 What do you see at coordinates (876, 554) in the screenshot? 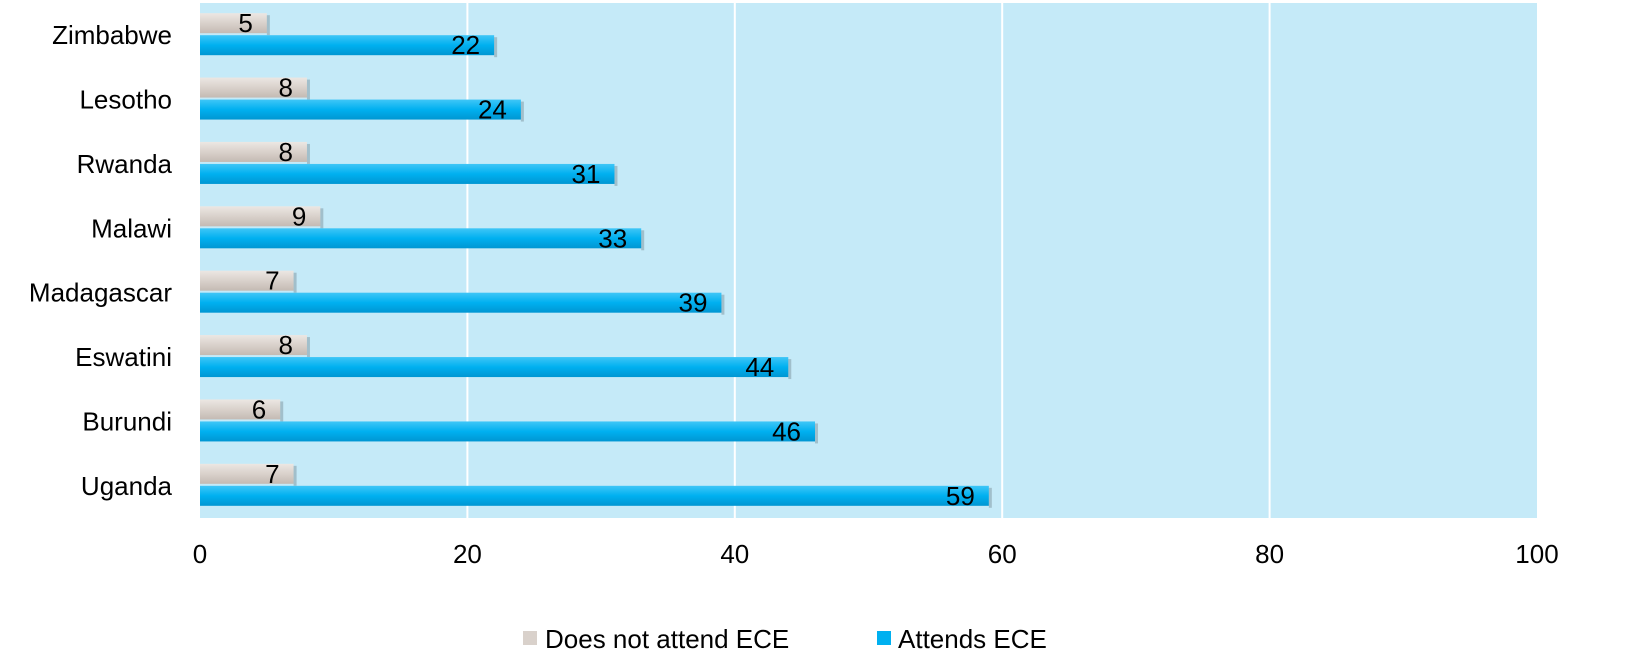
I see `value-axis: 0 20 40 60 80 100` at bounding box center [876, 554].